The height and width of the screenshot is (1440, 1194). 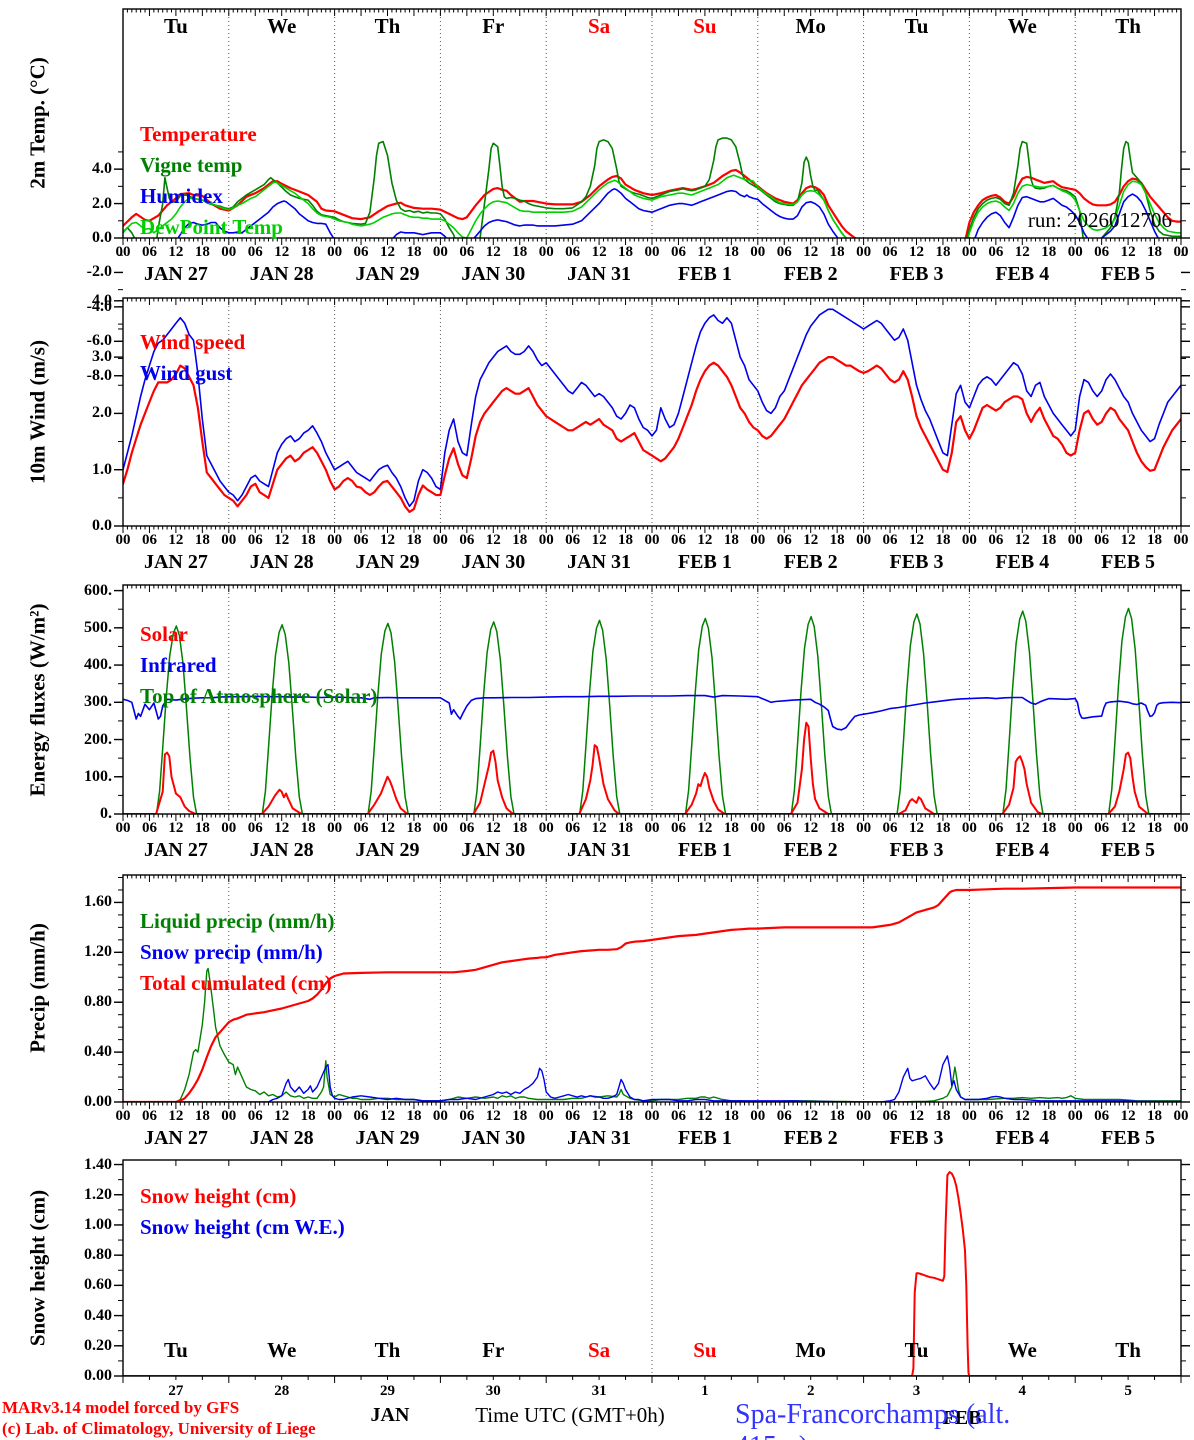 I want to click on date-label: JAN 29, so click(x=387, y=274).